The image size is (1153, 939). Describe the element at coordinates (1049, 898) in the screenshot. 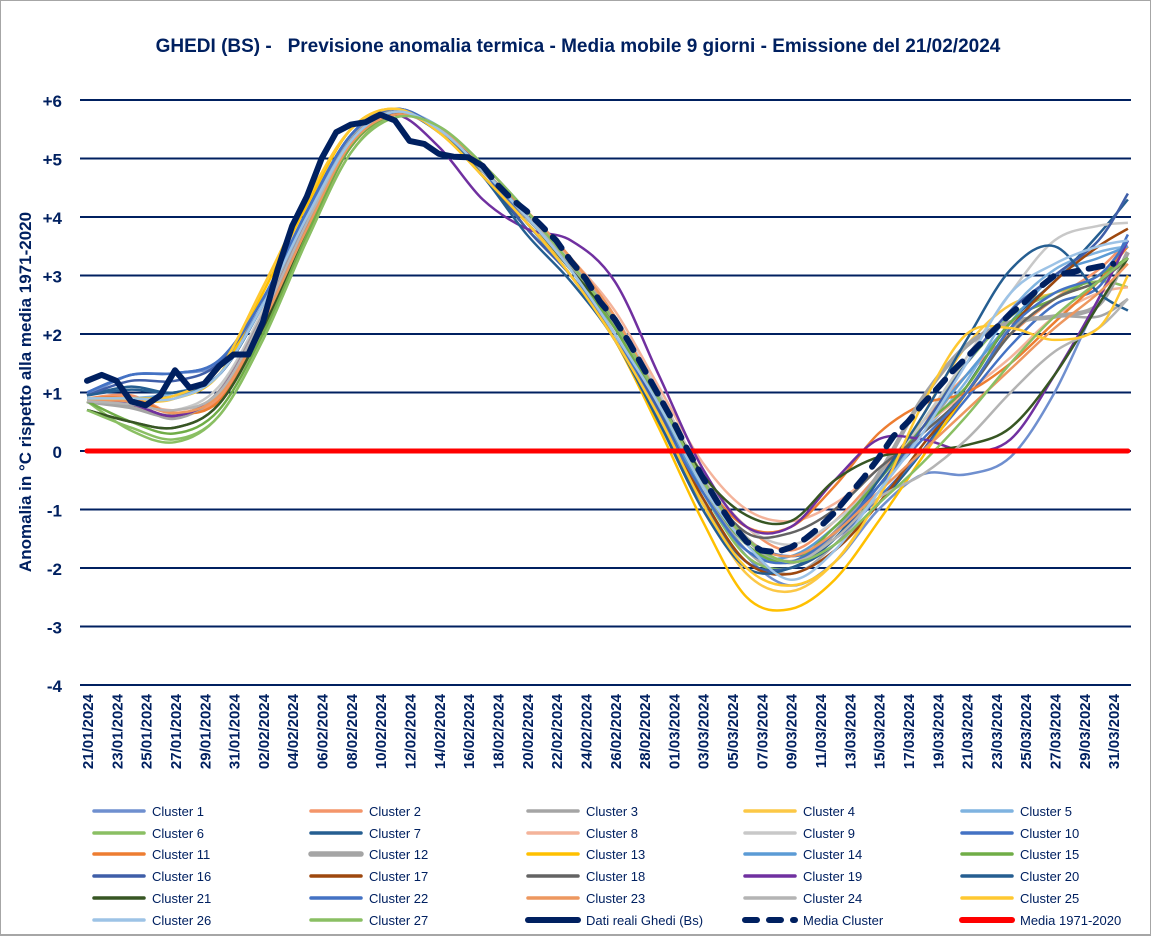

I see `legend-label: Cluster 25` at that location.